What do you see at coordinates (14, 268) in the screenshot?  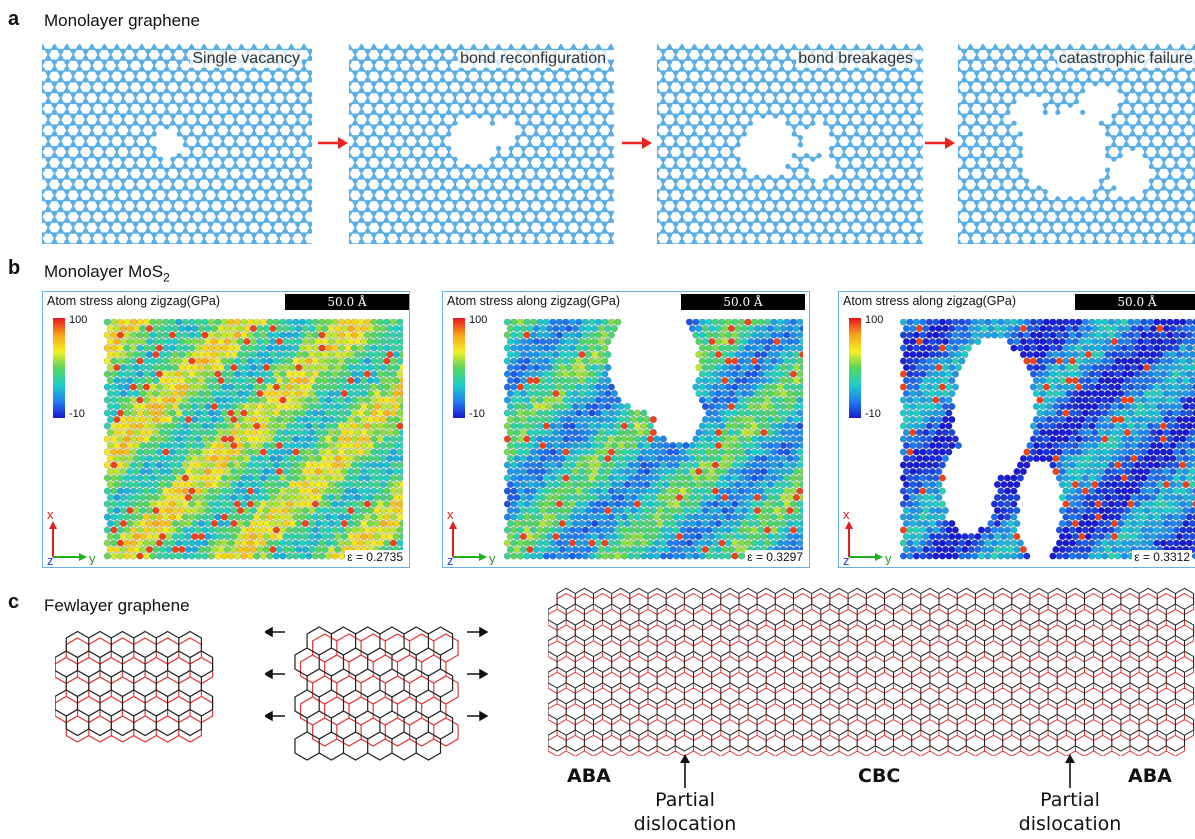 I see `panel-b-label: b` at bounding box center [14, 268].